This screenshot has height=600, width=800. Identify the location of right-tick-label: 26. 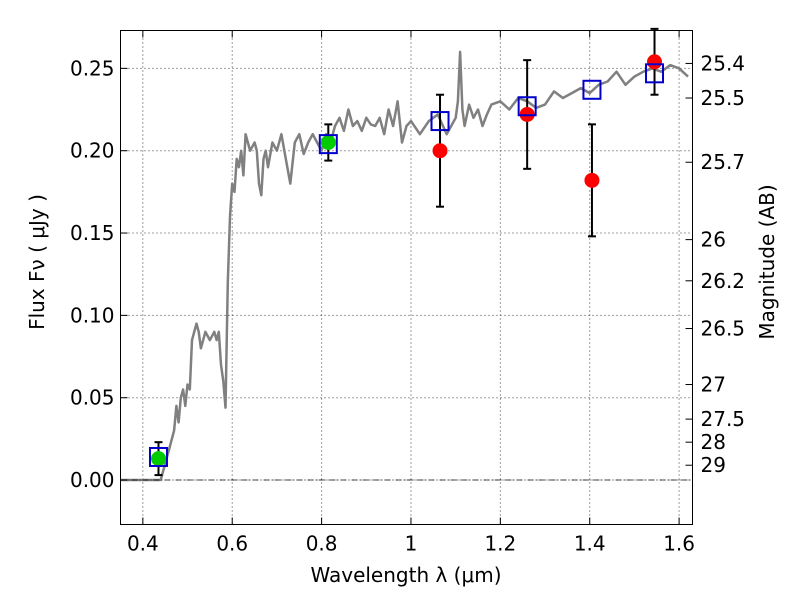
(713, 240).